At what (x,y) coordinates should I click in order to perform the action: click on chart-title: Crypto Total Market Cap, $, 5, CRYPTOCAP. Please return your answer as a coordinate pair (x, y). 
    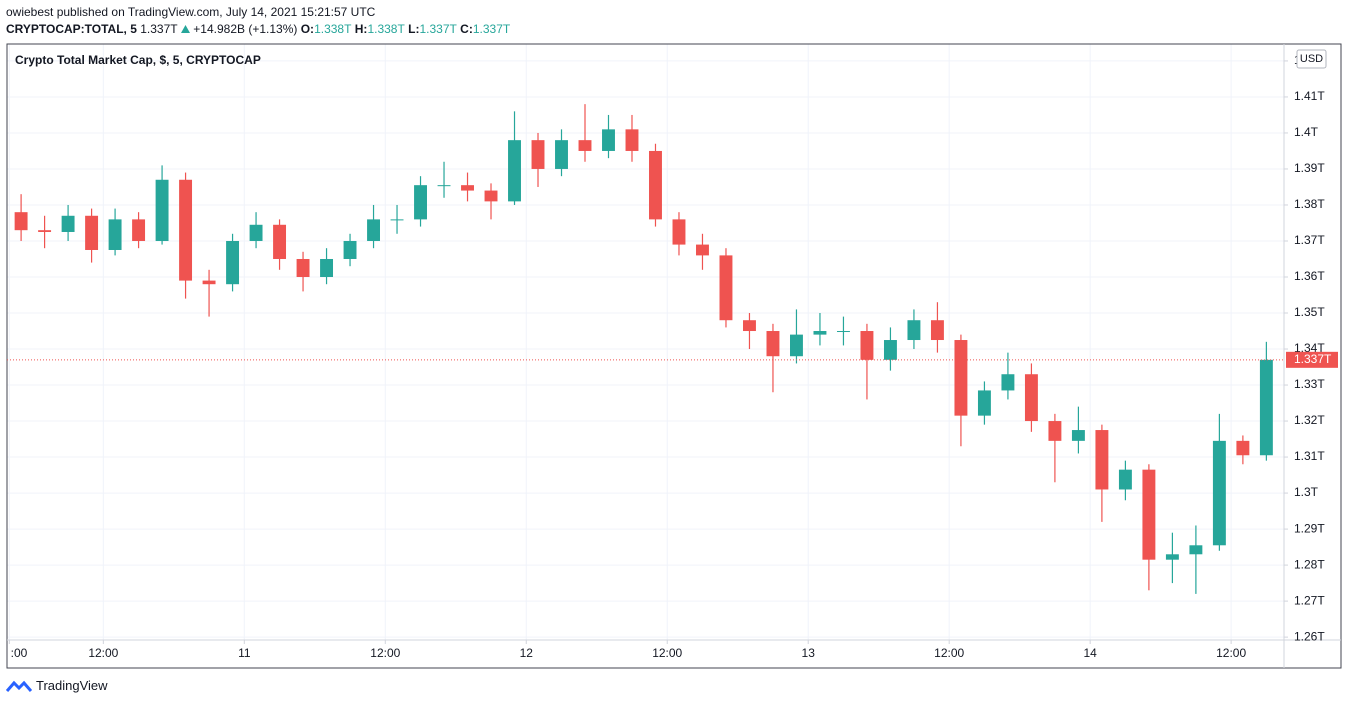
    Looking at the image, I should click on (138, 60).